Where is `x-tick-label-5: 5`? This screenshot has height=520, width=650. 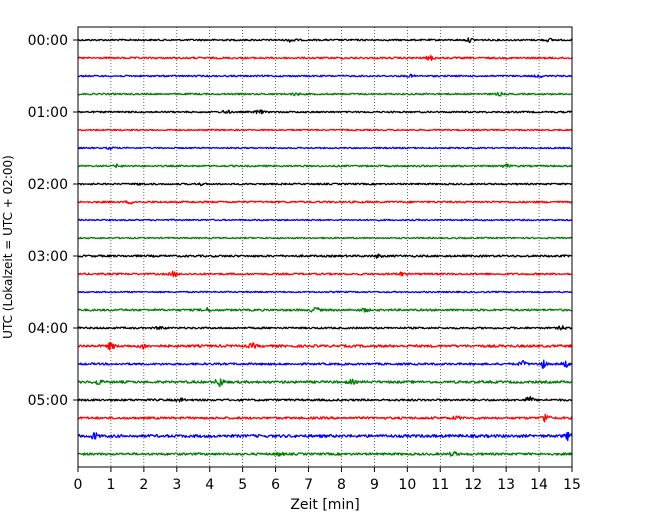
x-tick-label-5: 5 is located at coordinates (242, 485).